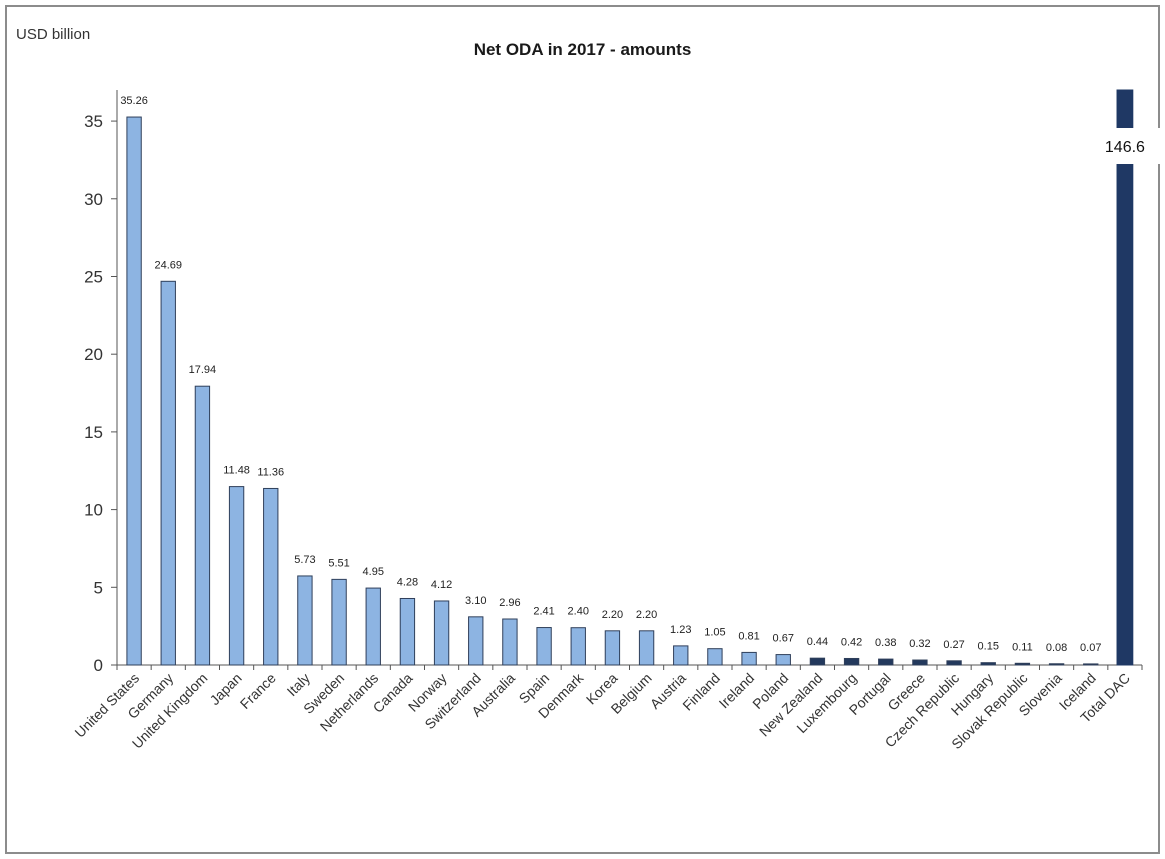 This screenshot has width=1165, height=859. What do you see at coordinates (920, 662) in the screenshot?
I see `bar-greece` at bounding box center [920, 662].